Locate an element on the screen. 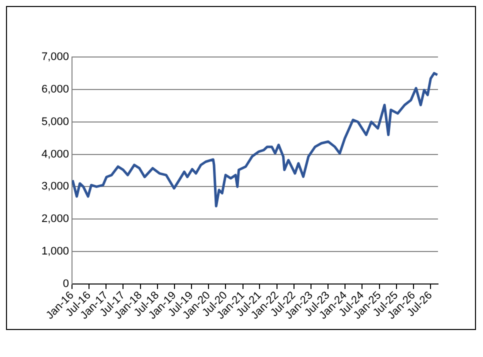 This screenshot has height=357, width=483. y-tick-label: 7,000 is located at coordinates (55, 57).